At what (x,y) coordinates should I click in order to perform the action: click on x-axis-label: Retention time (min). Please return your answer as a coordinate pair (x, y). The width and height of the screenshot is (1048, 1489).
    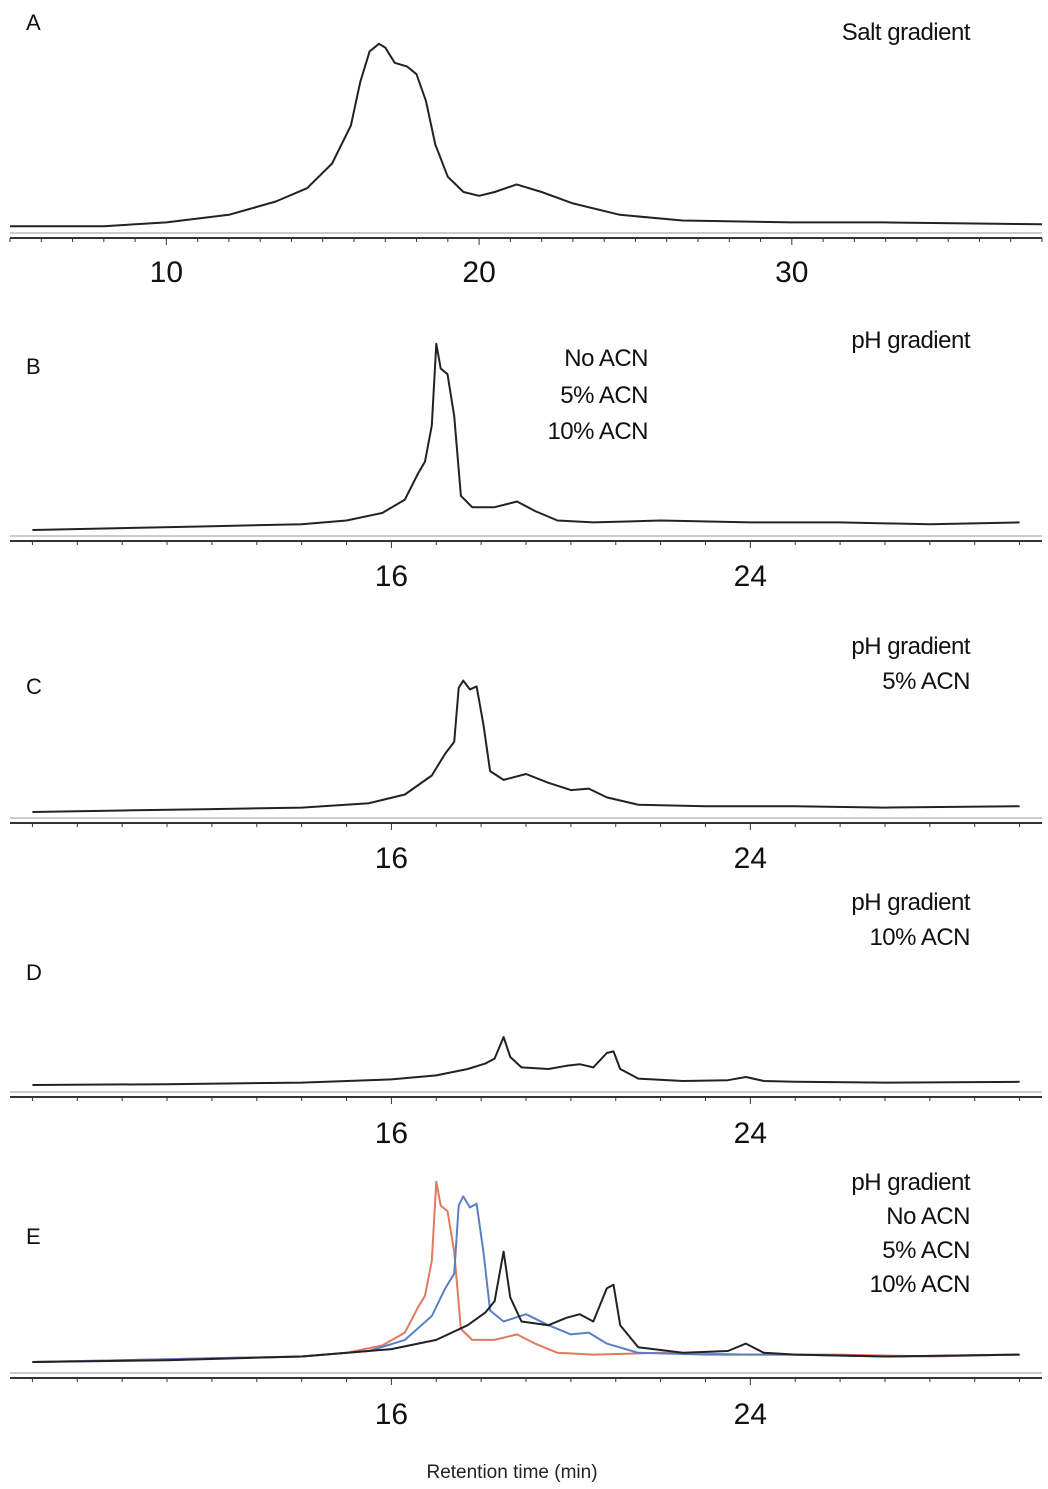
    Looking at the image, I should click on (511, 1472).